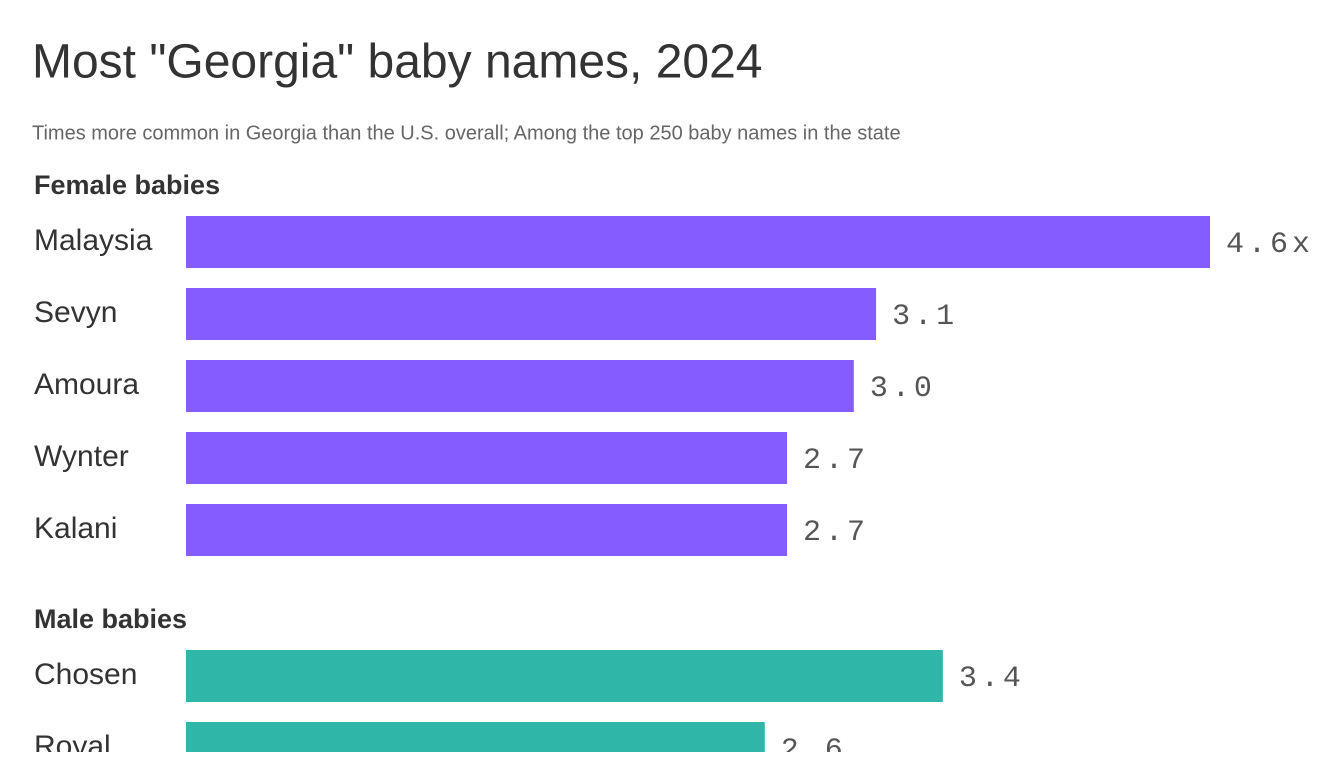 This screenshot has height=784, width=1344. What do you see at coordinates (93, 240) in the screenshot?
I see `category-label: Malaysia` at bounding box center [93, 240].